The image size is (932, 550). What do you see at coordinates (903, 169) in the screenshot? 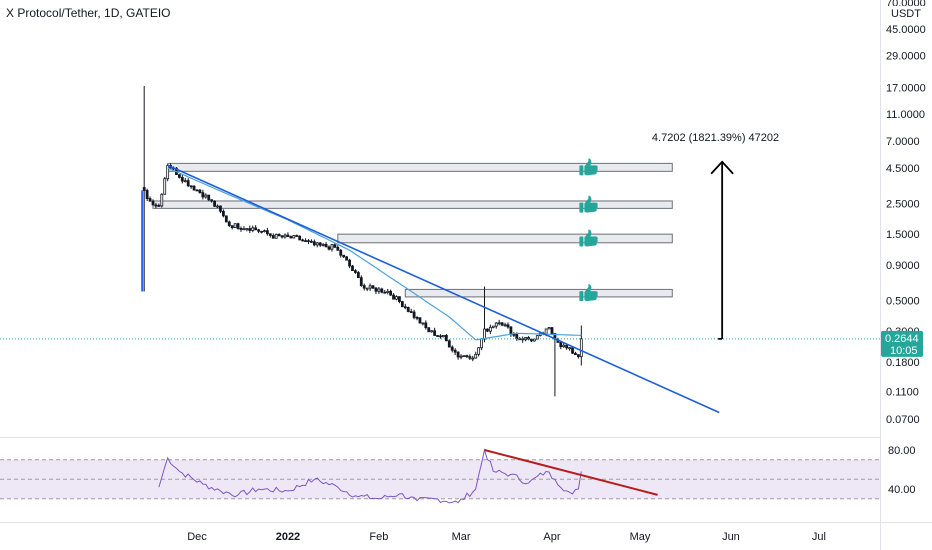
I see `price-tick-label: 4.5000` at bounding box center [903, 169].